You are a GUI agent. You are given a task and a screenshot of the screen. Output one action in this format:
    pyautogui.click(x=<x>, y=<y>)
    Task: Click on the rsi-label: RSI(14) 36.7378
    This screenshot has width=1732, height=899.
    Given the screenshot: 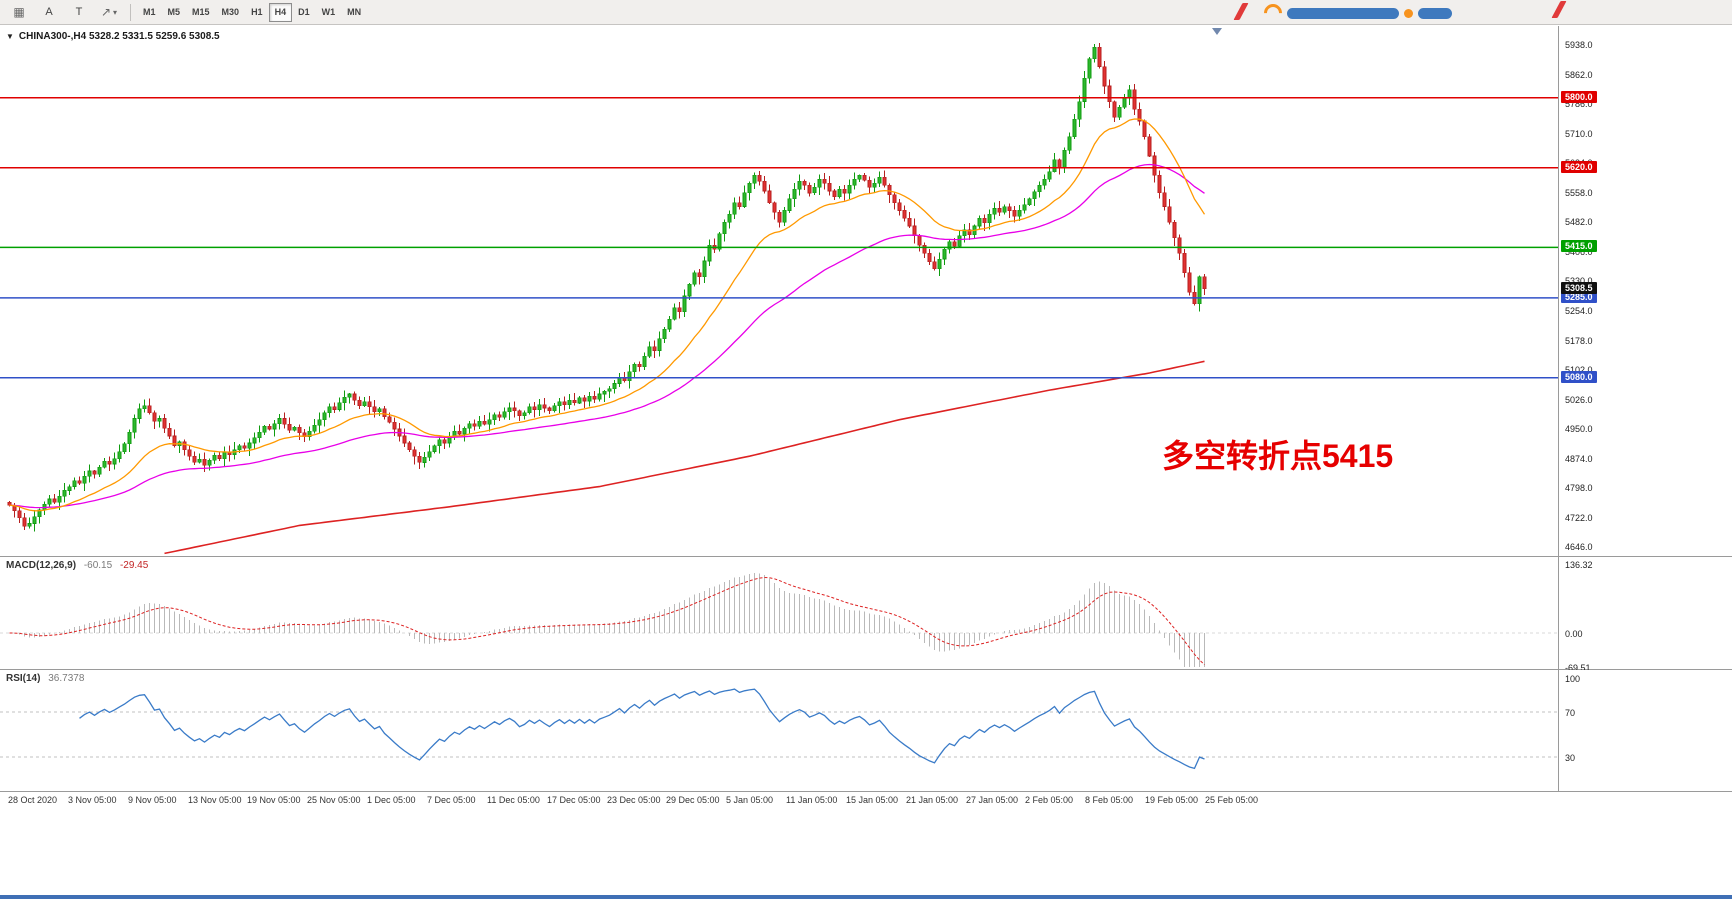 What is the action you would take?
    pyautogui.click(x=45, y=678)
    